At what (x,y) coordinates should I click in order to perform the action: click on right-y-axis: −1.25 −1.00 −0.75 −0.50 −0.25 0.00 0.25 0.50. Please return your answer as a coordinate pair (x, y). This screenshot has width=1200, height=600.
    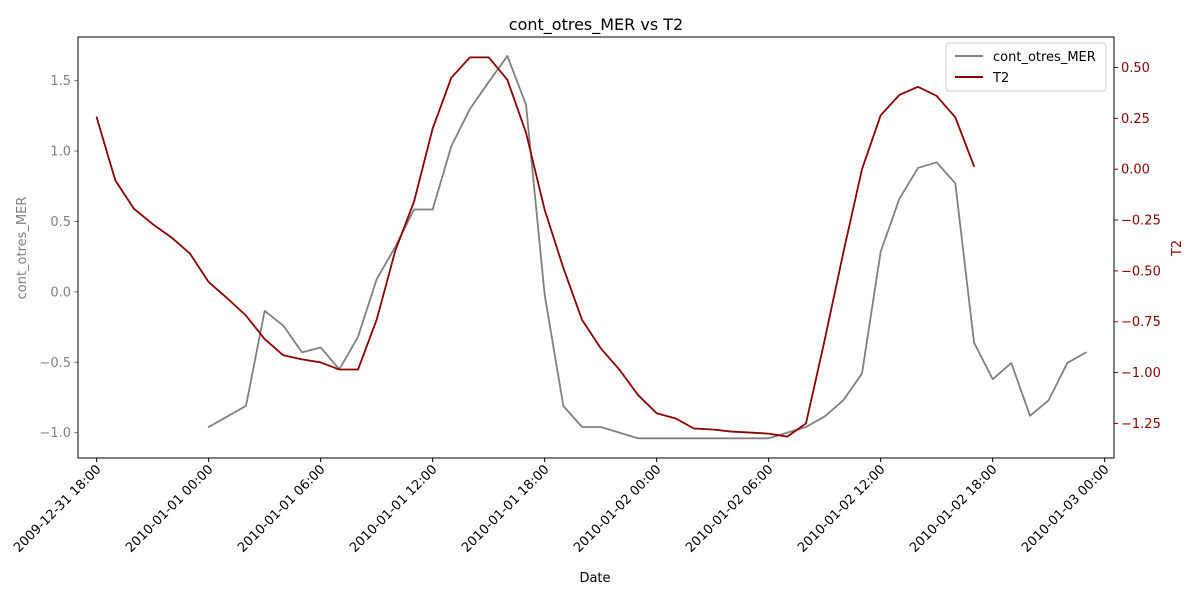
    Looking at the image, I should click on (1137, 246).